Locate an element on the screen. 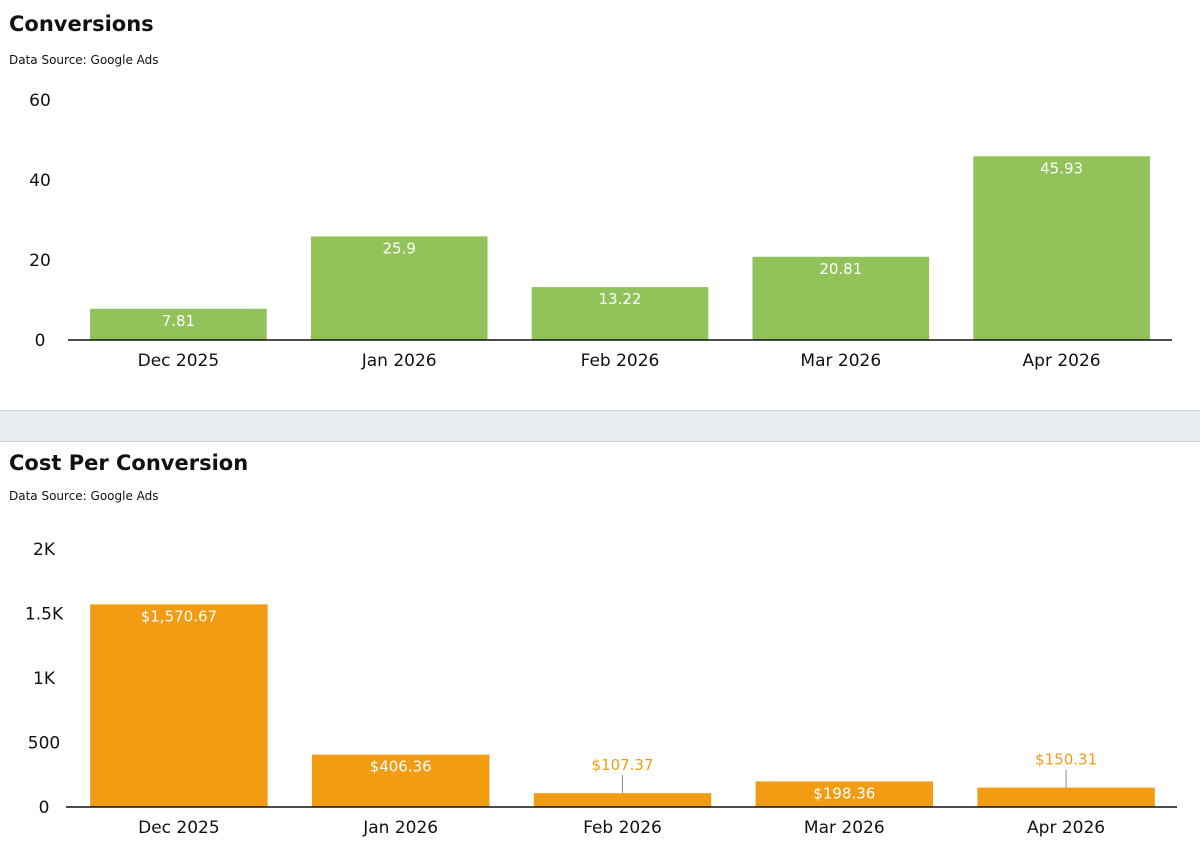 The image size is (1200, 864). data-label: 25.9 is located at coordinates (398, 248).